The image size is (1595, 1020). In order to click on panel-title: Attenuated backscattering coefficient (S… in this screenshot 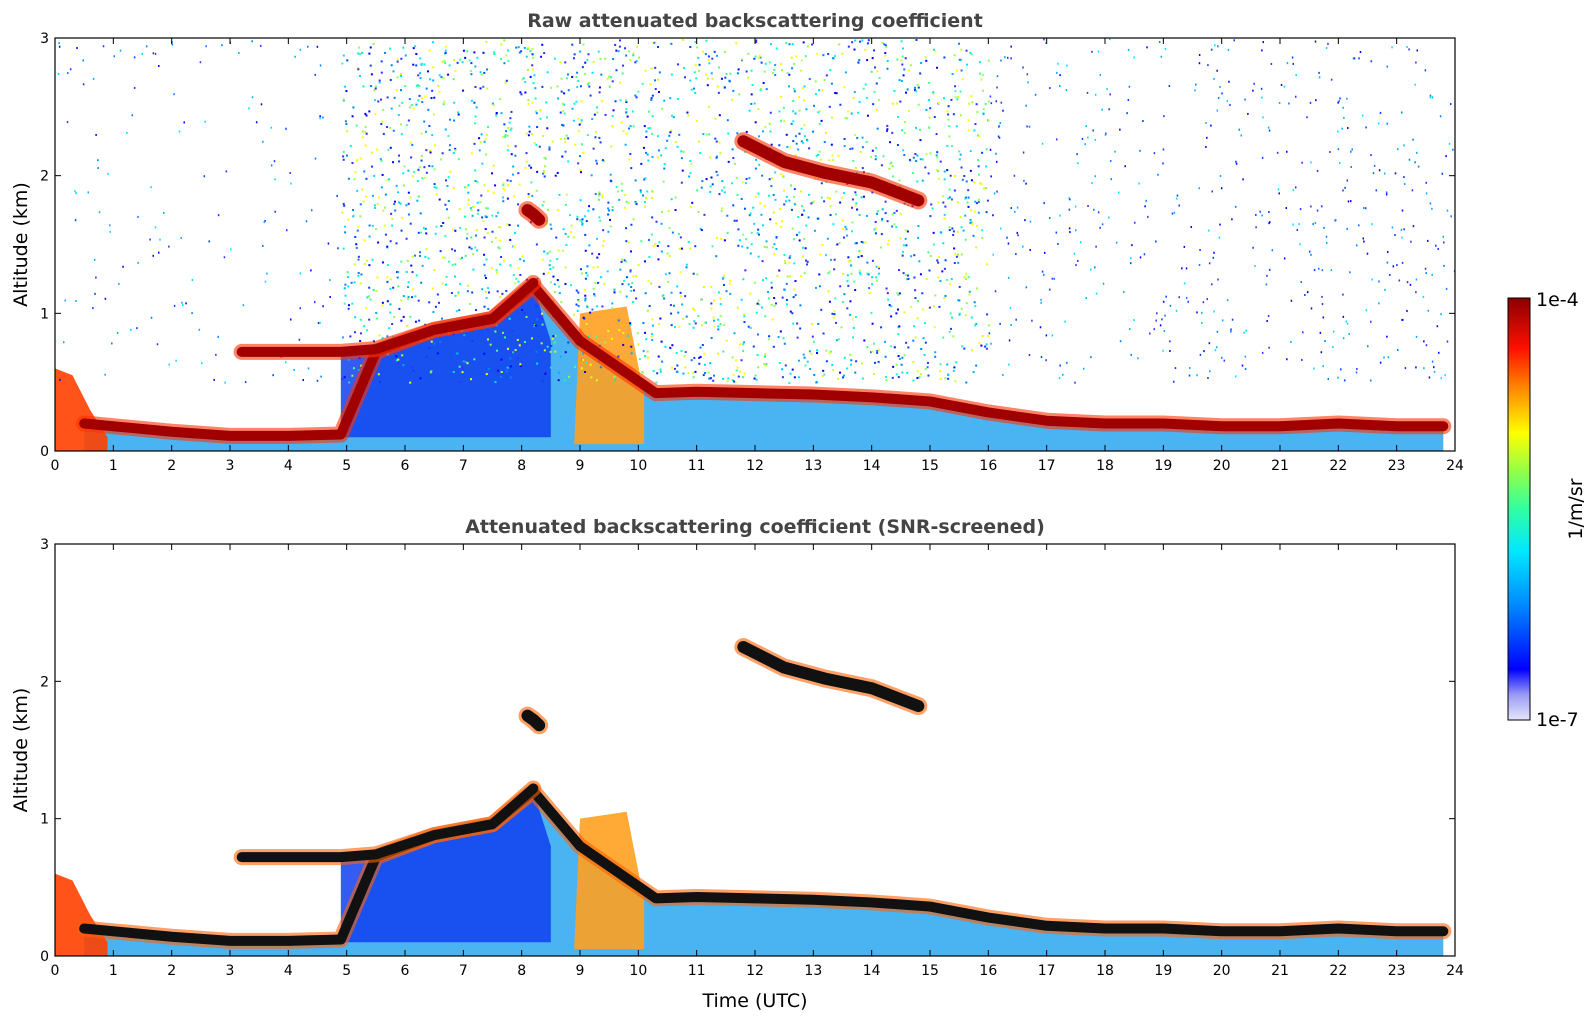, I will do `click(755, 527)`.